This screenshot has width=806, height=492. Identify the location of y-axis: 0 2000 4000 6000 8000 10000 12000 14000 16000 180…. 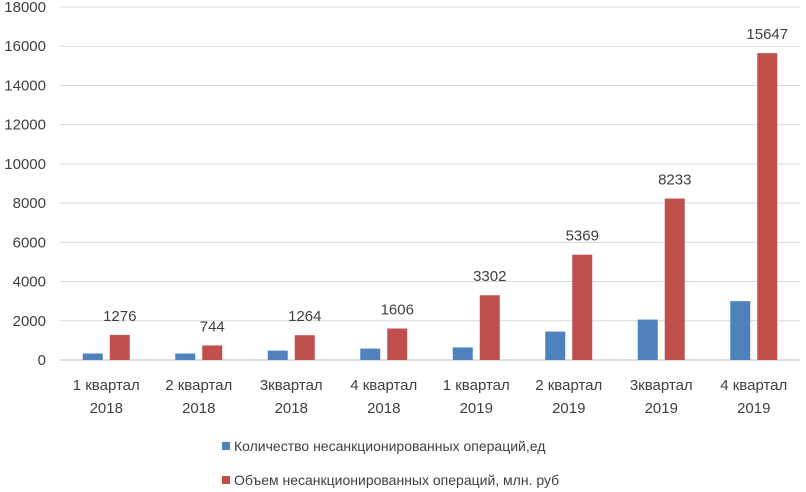
(25, 184).